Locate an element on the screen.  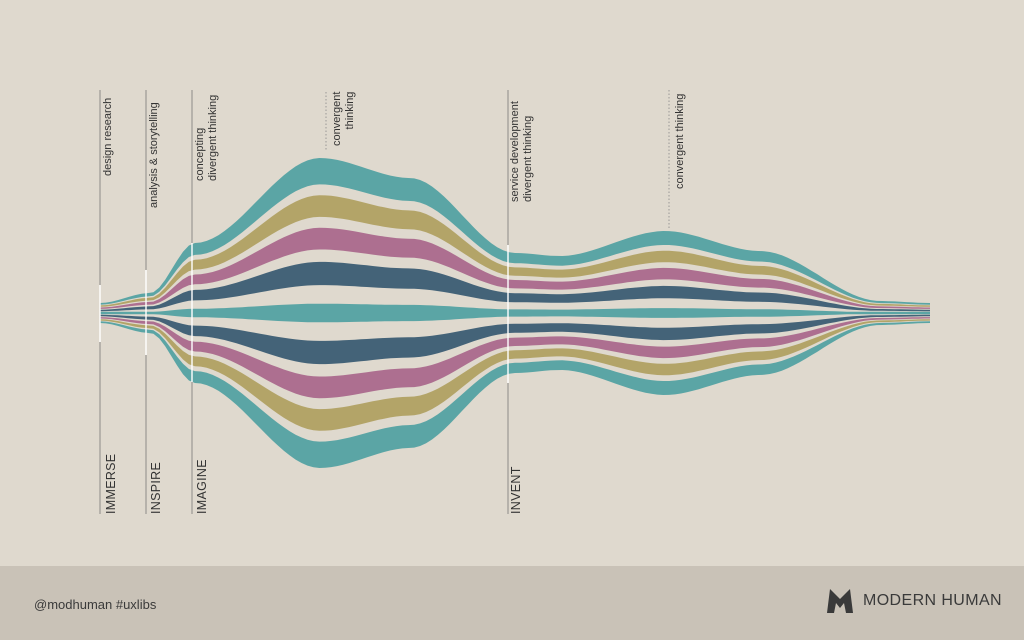
stage-inspire: INSPIRE is located at coordinates (156, 487).